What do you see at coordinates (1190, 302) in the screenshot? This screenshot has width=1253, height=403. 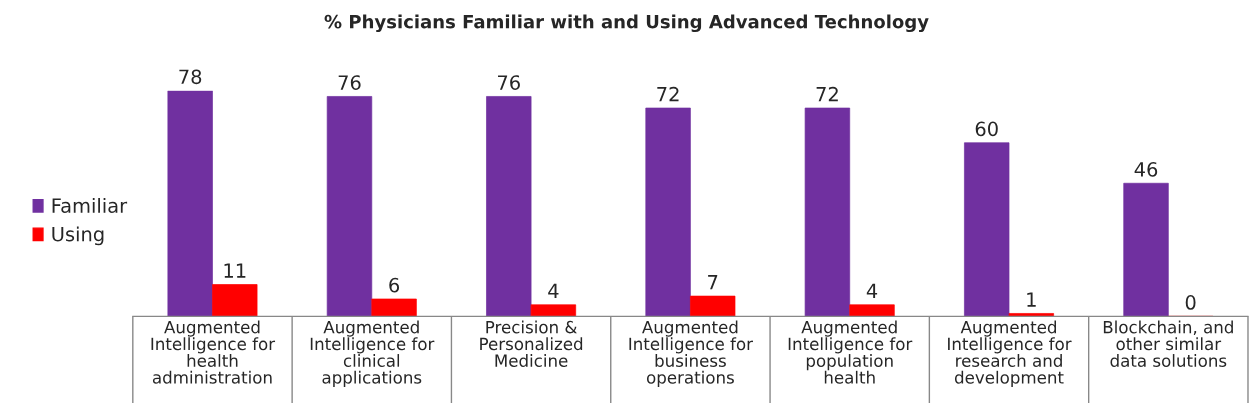 I see `data-label: 0` at bounding box center [1190, 302].